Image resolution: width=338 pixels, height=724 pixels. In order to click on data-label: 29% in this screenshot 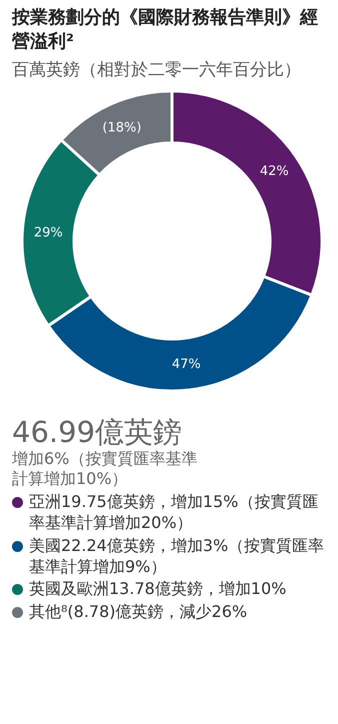, I will do `click(48, 232)`.